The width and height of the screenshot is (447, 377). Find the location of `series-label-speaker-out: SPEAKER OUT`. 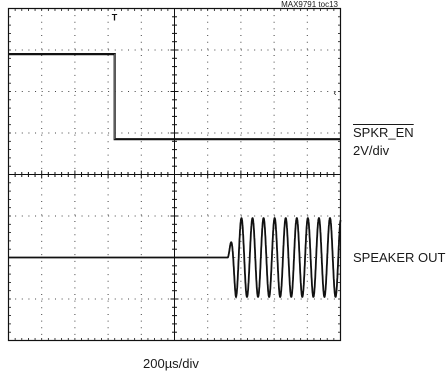

series-label-speaker-out: SPEAKER OUT is located at coordinates (399, 257).